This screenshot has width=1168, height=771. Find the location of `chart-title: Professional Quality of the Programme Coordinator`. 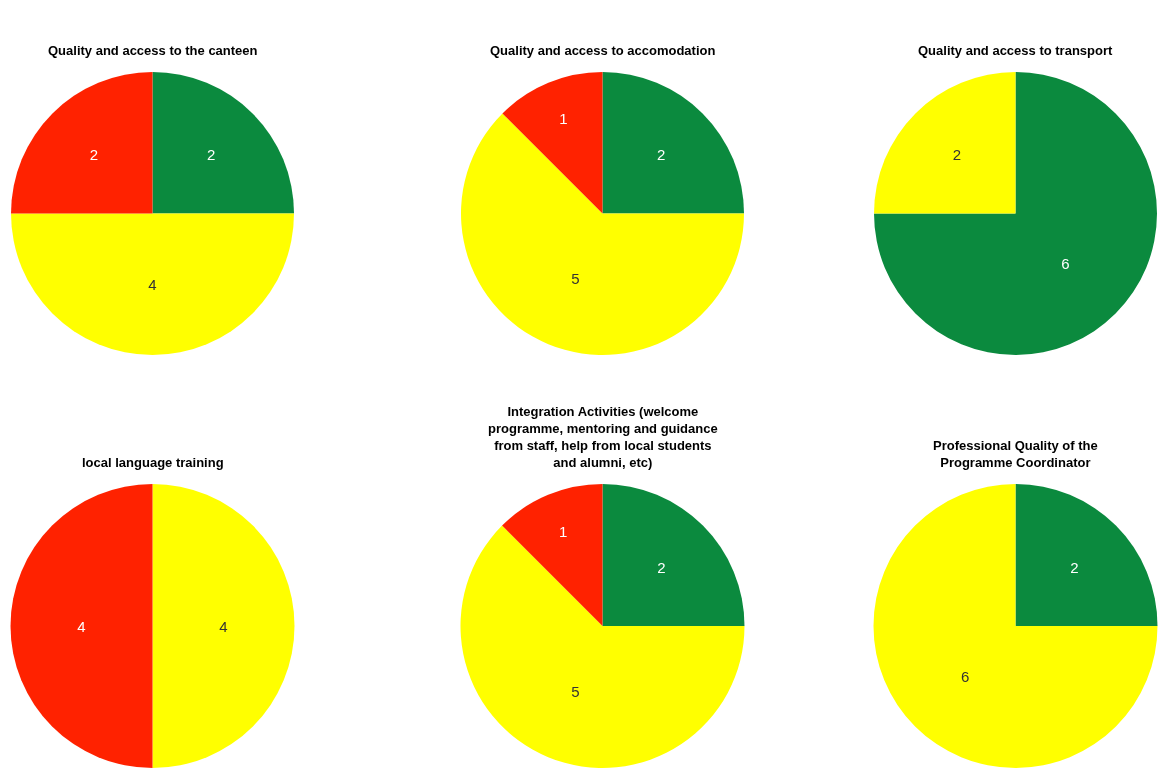

chart-title: Professional Quality of the Programme Coordinator is located at coordinates (1015, 454).